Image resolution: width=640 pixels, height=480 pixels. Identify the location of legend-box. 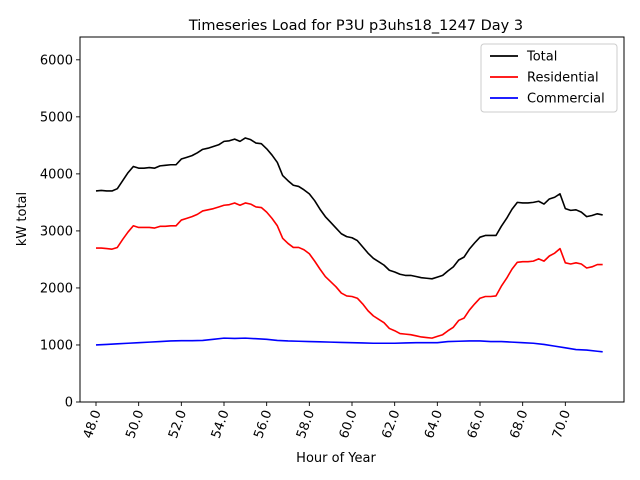
(549, 78).